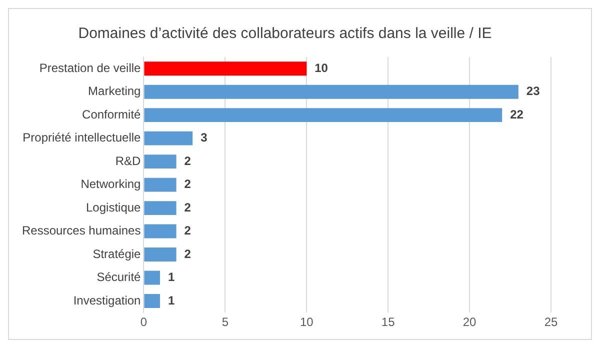 The image size is (600, 348). What do you see at coordinates (112, 114) in the screenshot?
I see `y-tick-label: Conformité` at bounding box center [112, 114].